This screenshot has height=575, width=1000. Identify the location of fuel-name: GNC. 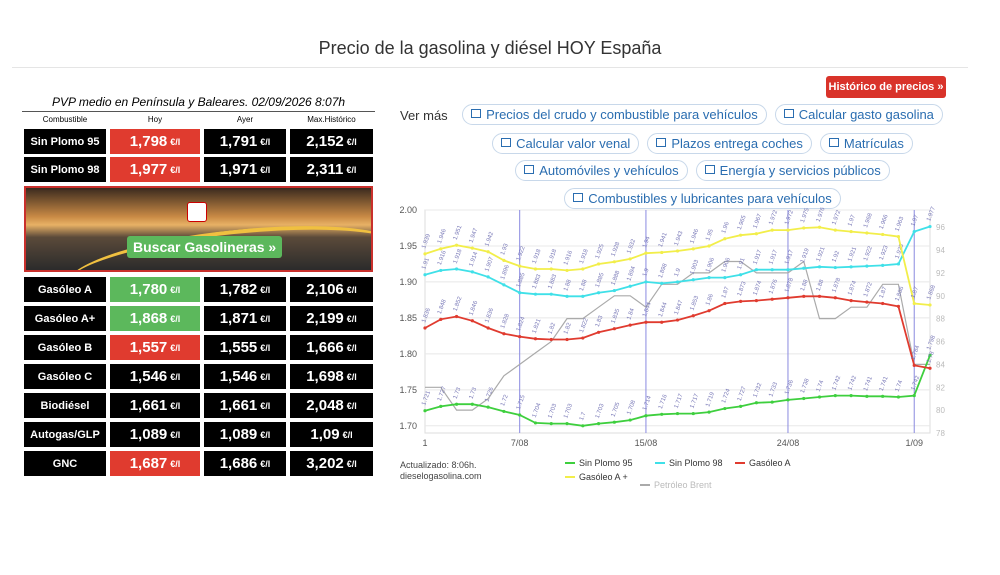
(65, 463).